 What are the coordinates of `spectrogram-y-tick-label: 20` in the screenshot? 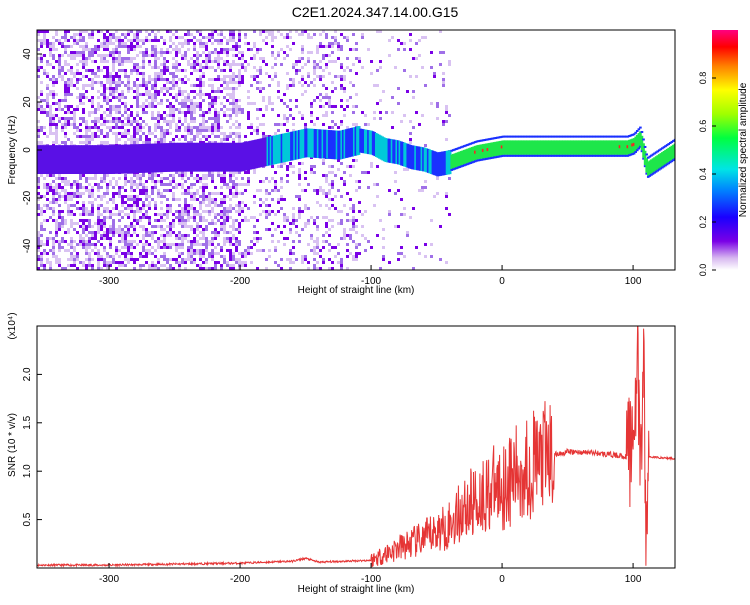 It's located at (27, 102).